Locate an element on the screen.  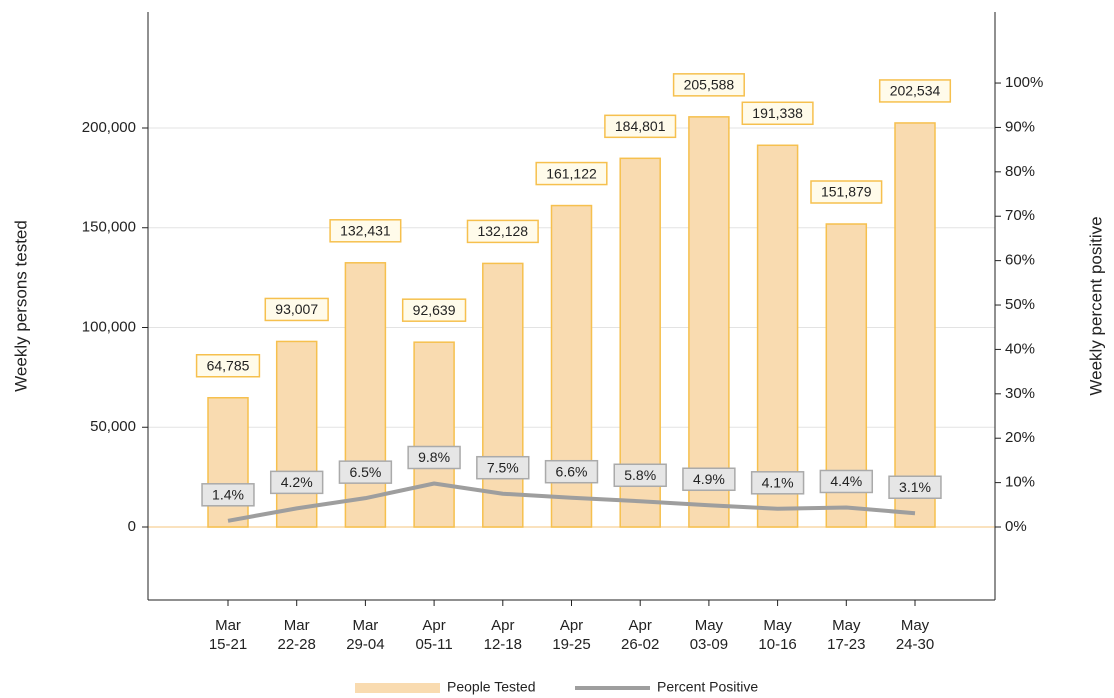
legend-swatch is located at coordinates (397, 688).